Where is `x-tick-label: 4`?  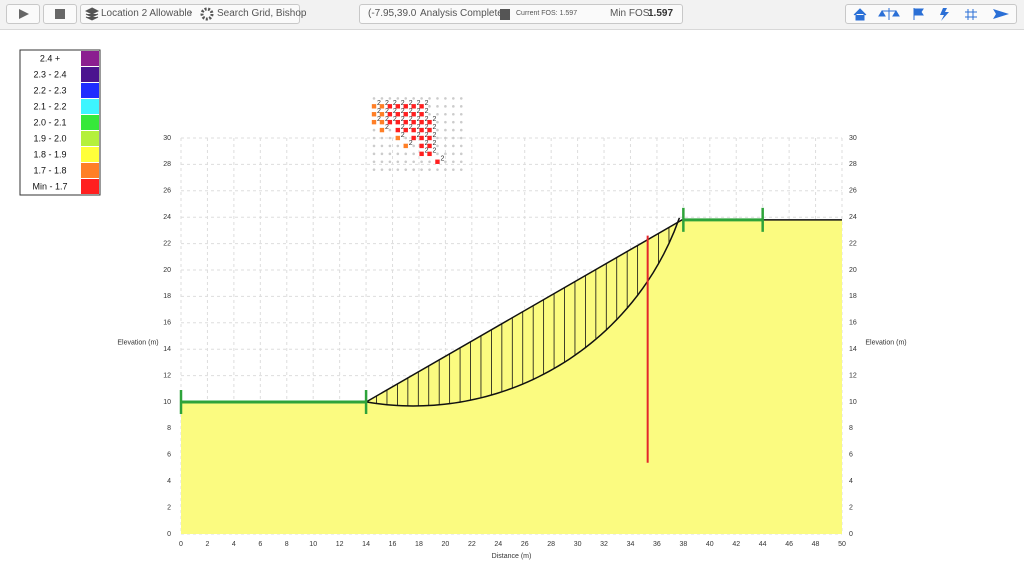 x-tick-label: 4 is located at coordinates (234, 544).